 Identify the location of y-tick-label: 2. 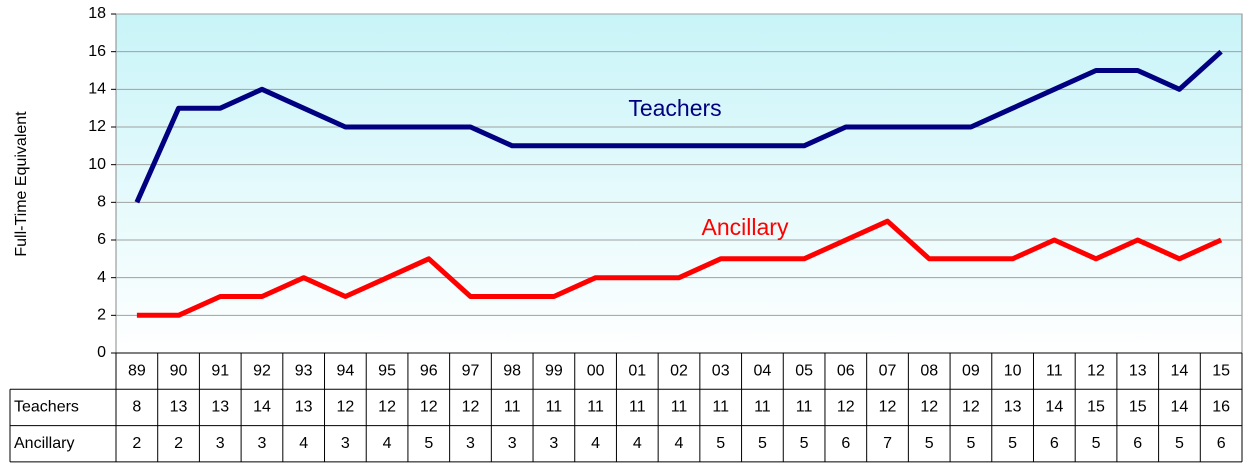
(101, 315).